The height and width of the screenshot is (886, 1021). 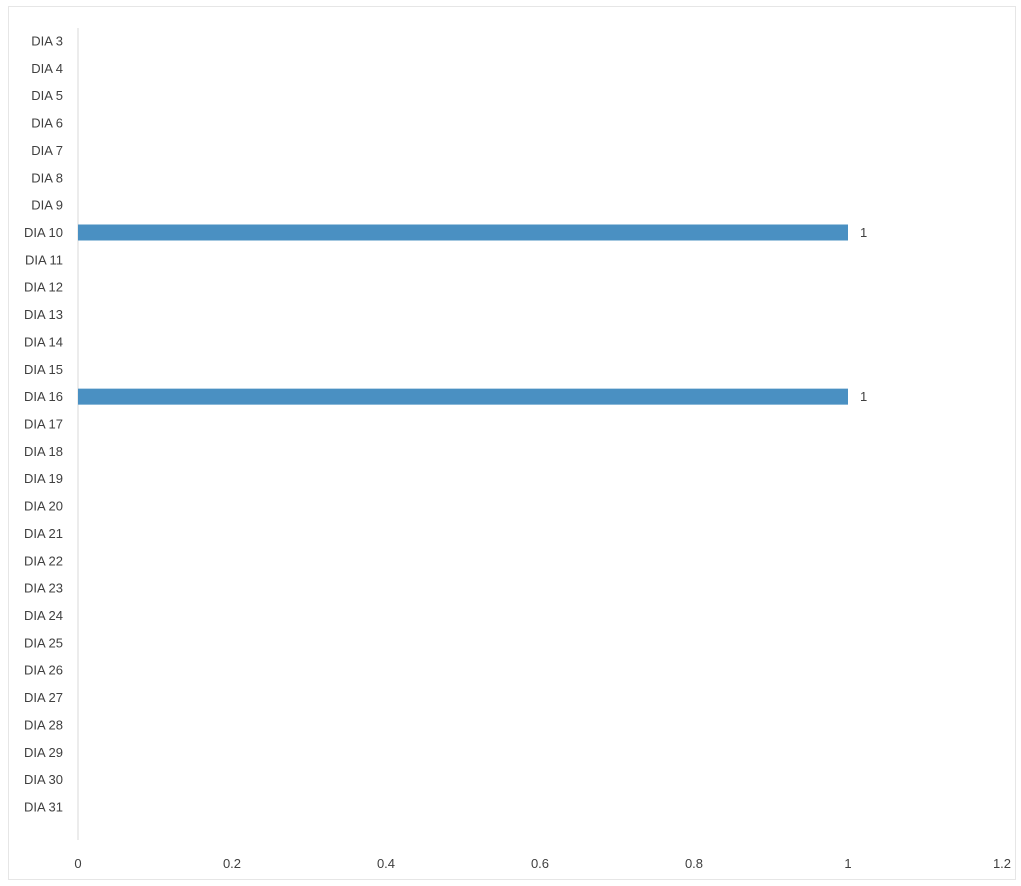 I want to click on category-label: DIA 5, so click(x=47, y=95).